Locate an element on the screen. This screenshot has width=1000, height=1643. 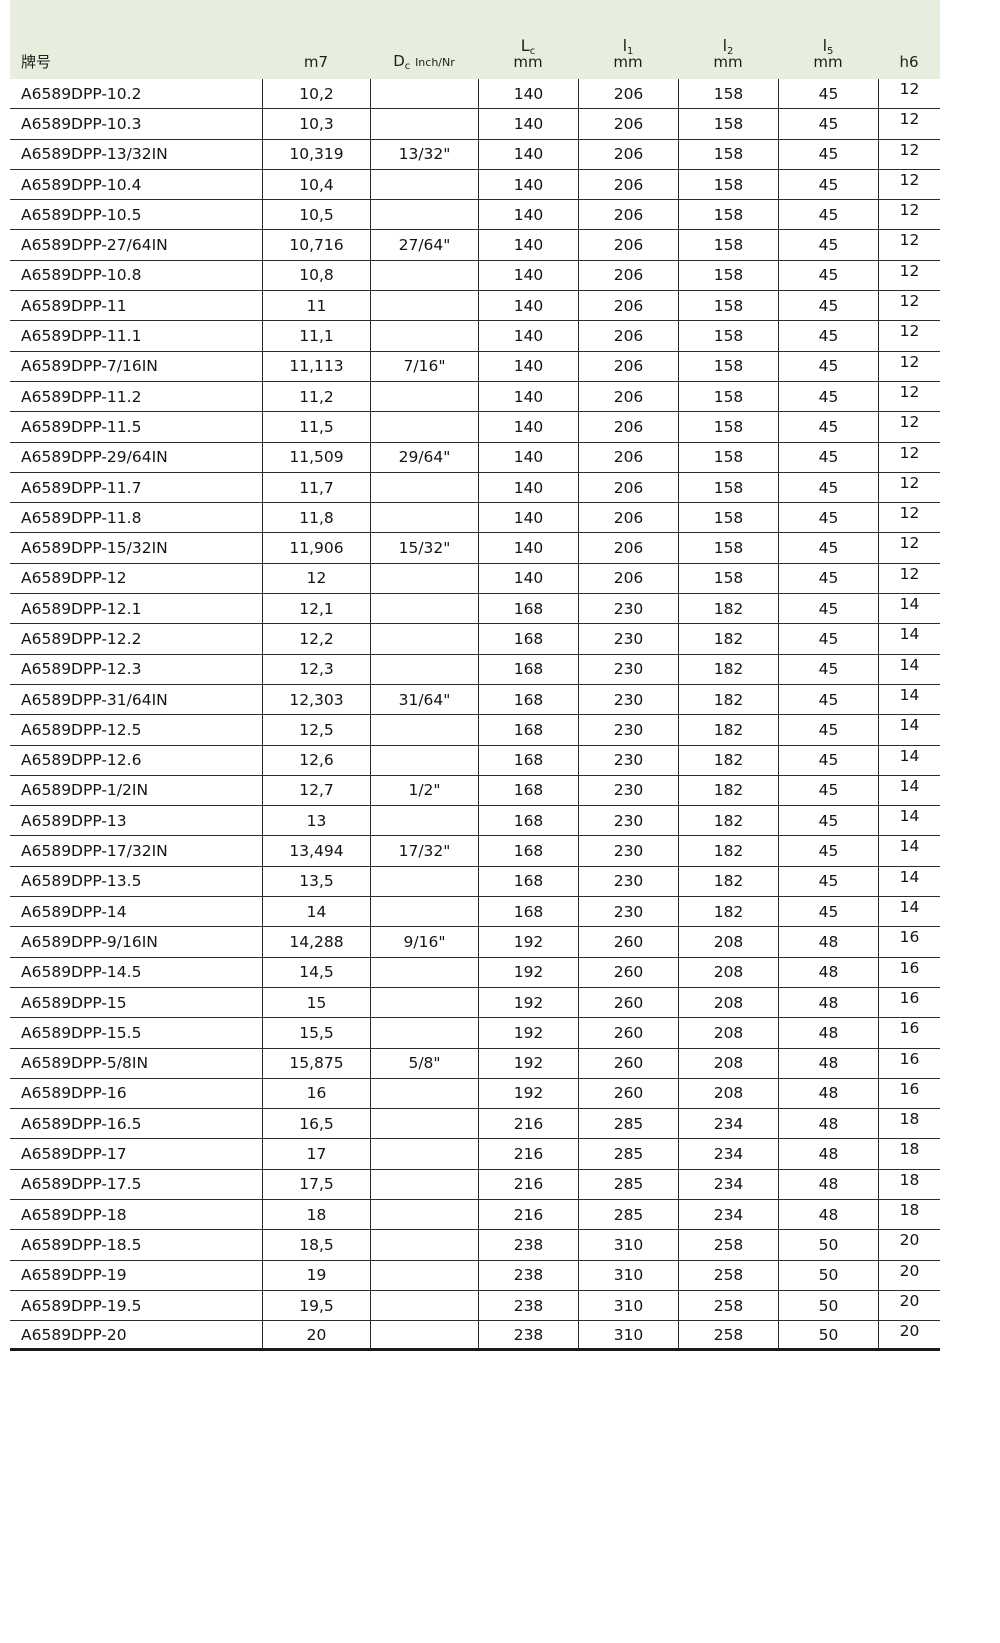
cell-part-number: A6589DPP-14.5 is located at coordinates (81, 972).